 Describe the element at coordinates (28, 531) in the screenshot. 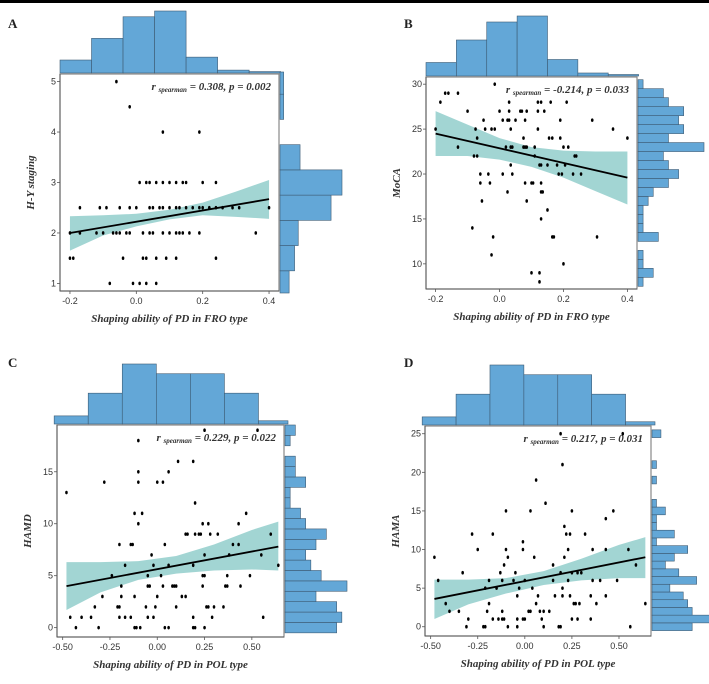

I see `y-axis-title: HAMD` at that location.